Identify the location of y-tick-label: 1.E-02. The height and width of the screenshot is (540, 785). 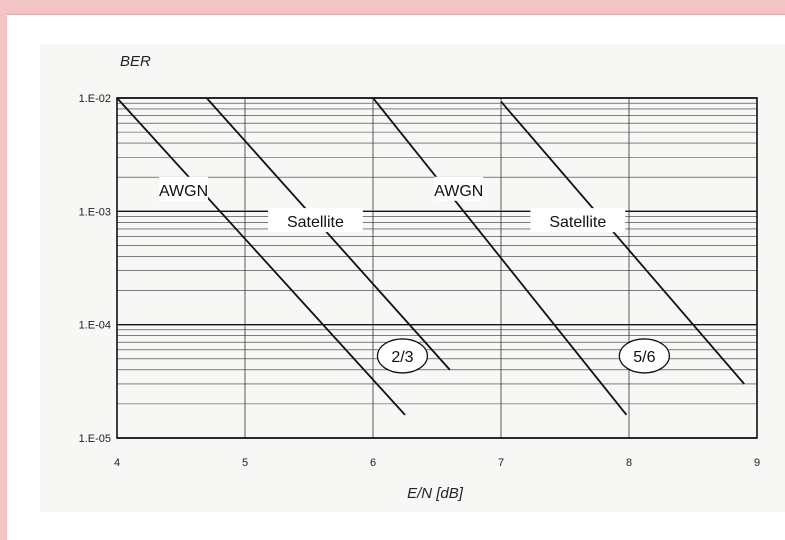
(95, 99).